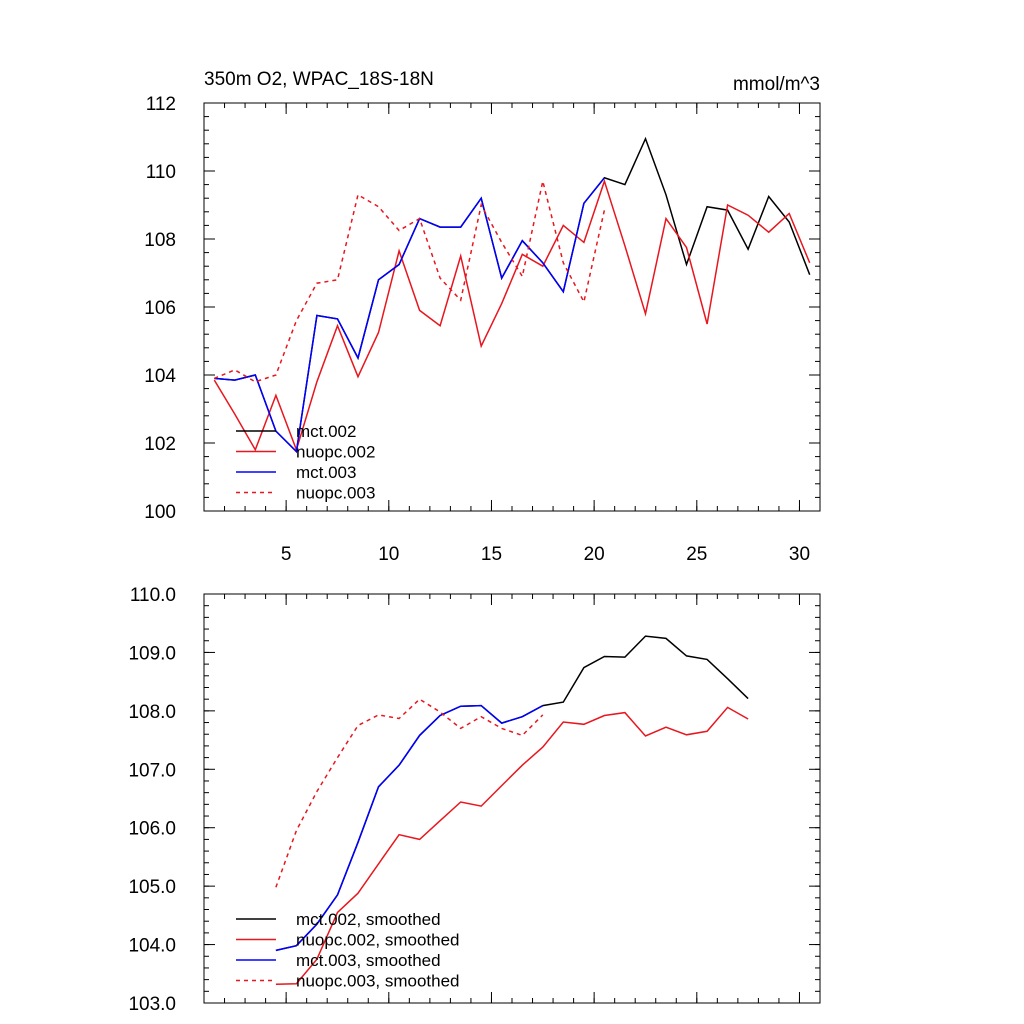 The image size is (1024, 1024). What do you see at coordinates (152, 1004) in the screenshot?
I see `y-tick-label: 103.0` at bounding box center [152, 1004].